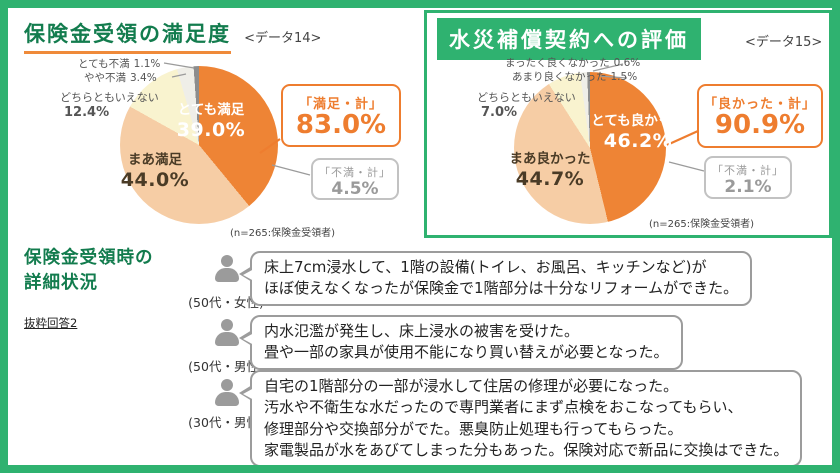 This screenshot has width=840, height=473. I want to click on slice-label-very-good: とても良かった 46.2%, so click(638, 133).